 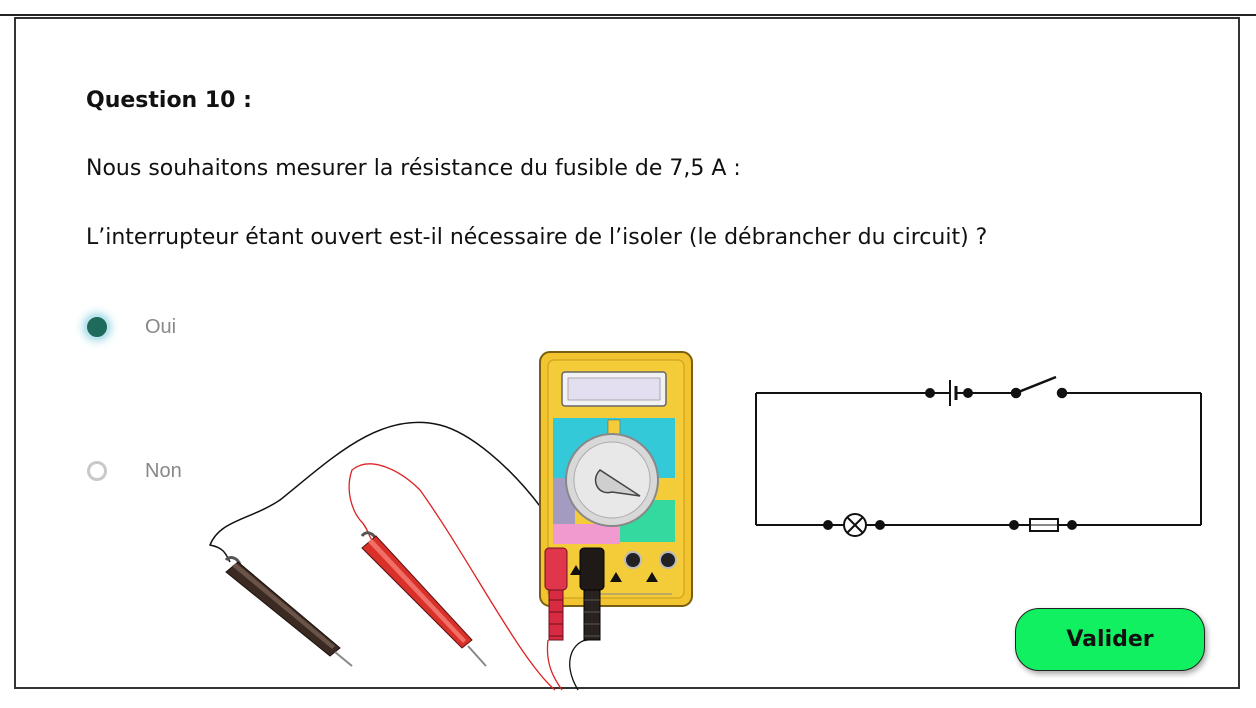 What do you see at coordinates (130, 327) in the screenshot?
I see `option-oui: Oui` at bounding box center [130, 327].